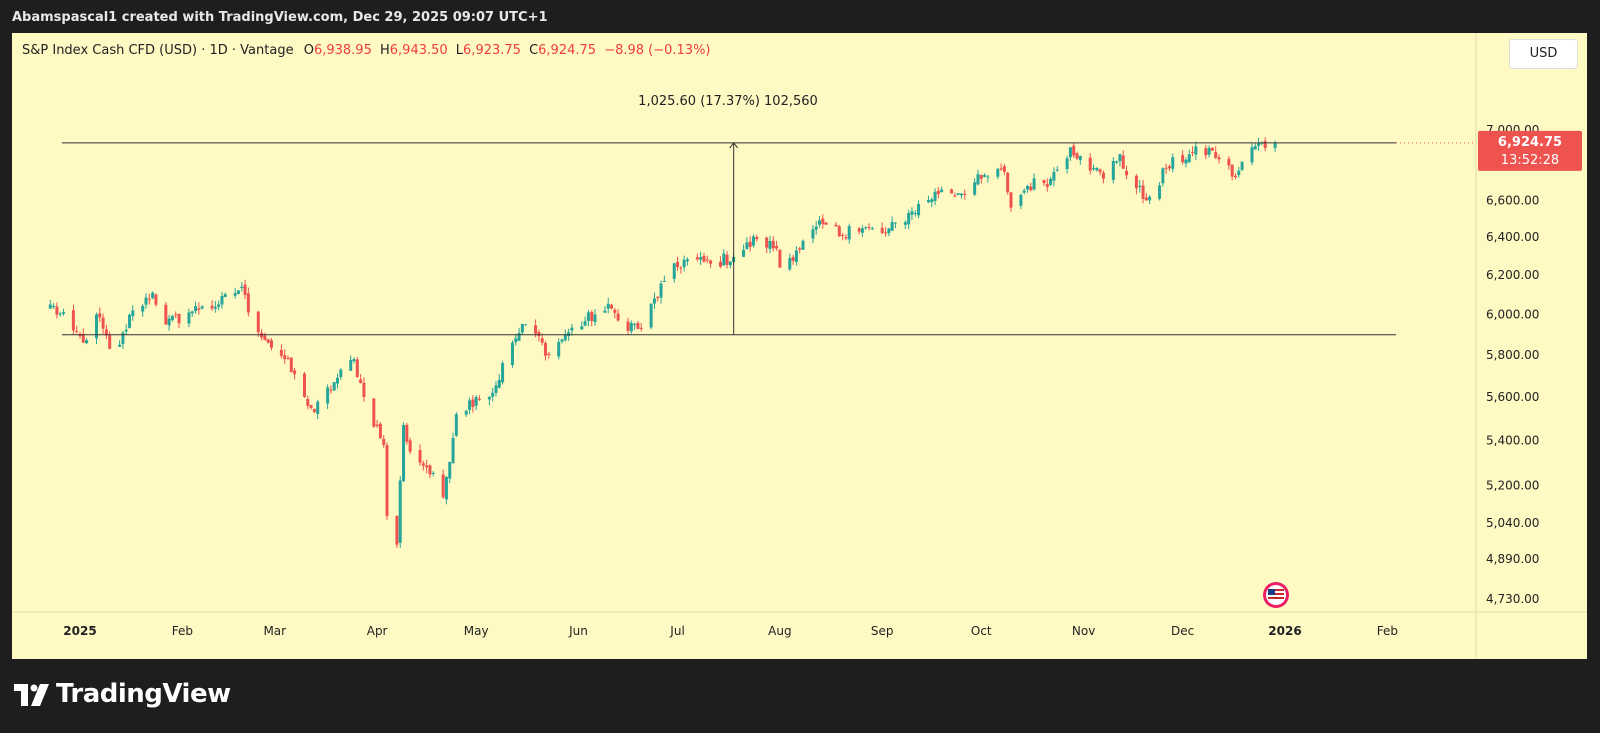 The height and width of the screenshot is (733, 1600). Describe the element at coordinates (459, 50) in the screenshot. I see `low-label: L` at that location.